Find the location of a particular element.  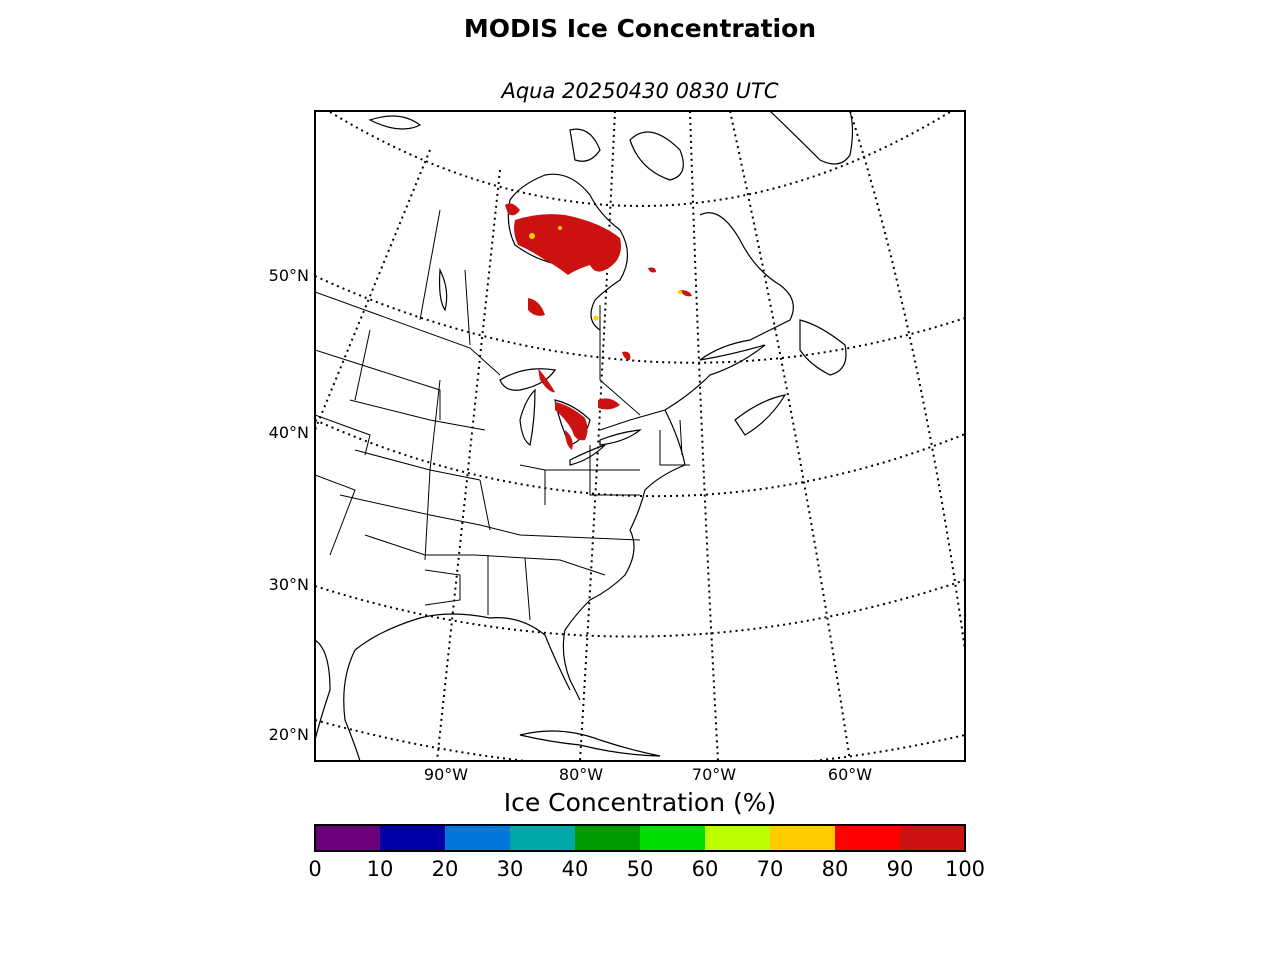

meridian-80w is located at coordinates (597, 436).